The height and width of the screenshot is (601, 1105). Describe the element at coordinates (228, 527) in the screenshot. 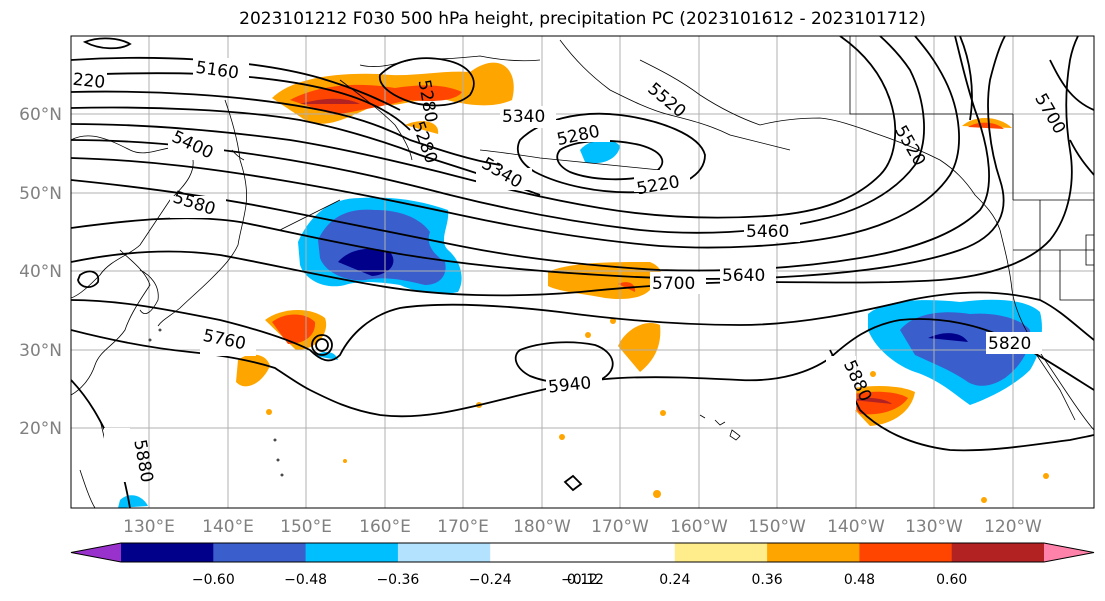

I see `lon-label: 140°E` at that location.